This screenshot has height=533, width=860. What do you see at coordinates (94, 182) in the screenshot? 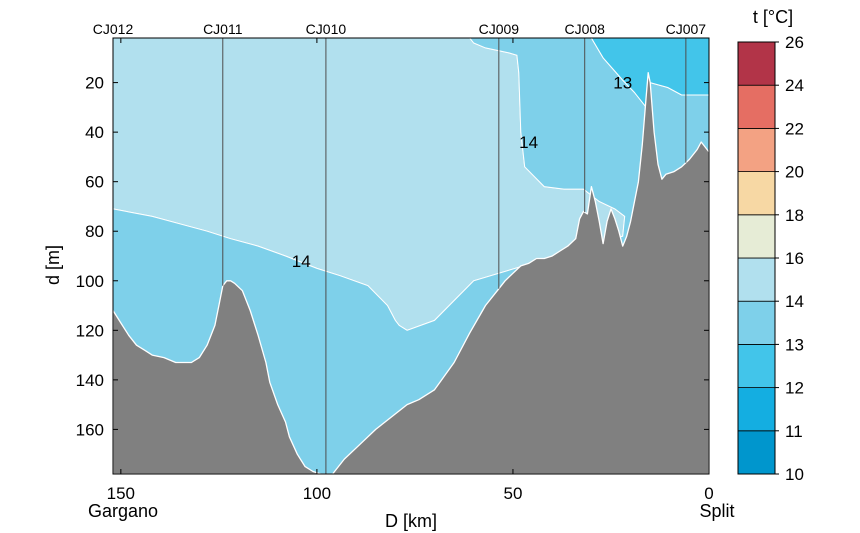
I see `y-tick-label: 60` at bounding box center [94, 182].